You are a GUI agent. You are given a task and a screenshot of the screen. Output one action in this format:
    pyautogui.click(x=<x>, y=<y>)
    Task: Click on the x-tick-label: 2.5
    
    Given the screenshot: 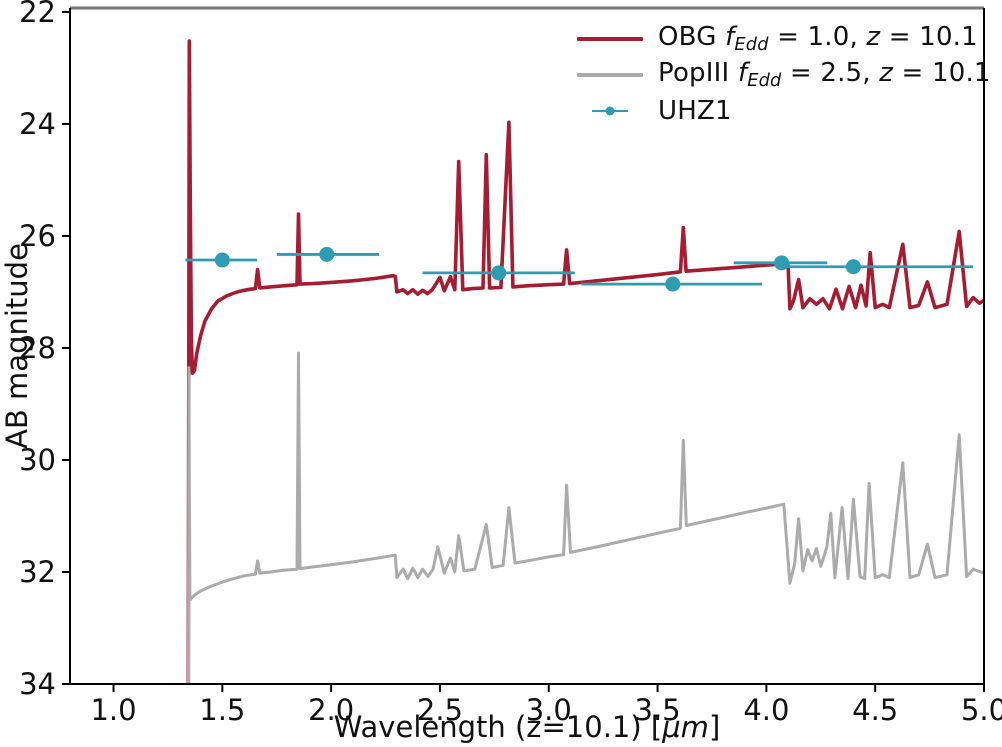 What is the action you would take?
    pyautogui.click(x=440, y=710)
    